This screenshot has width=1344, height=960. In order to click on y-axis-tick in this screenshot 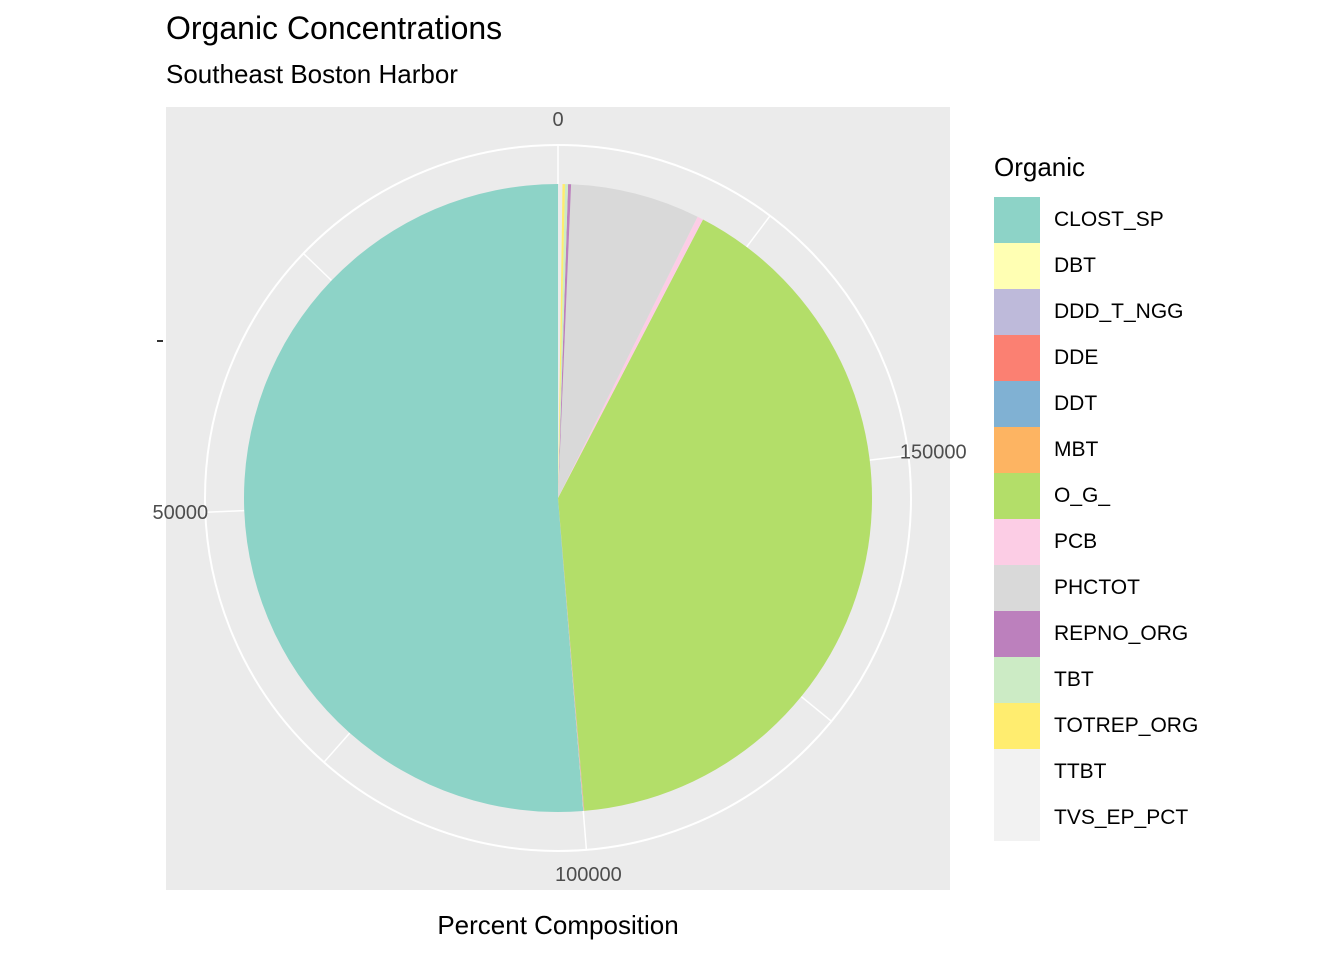, I will do `click(160, 341)`.